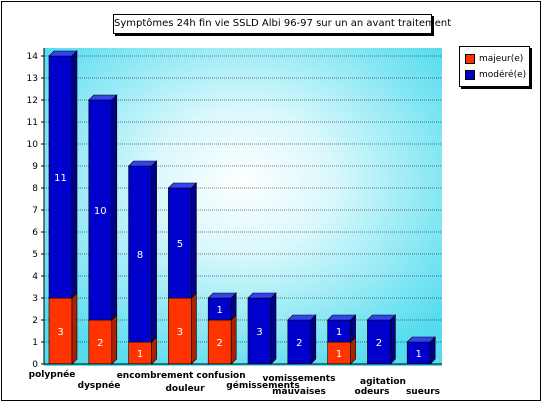 The height and width of the screenshot is (403, 544). Describe the element at coordinates (259, 332) in the screenshot. I see `data-label-moderate: 3` at that location.